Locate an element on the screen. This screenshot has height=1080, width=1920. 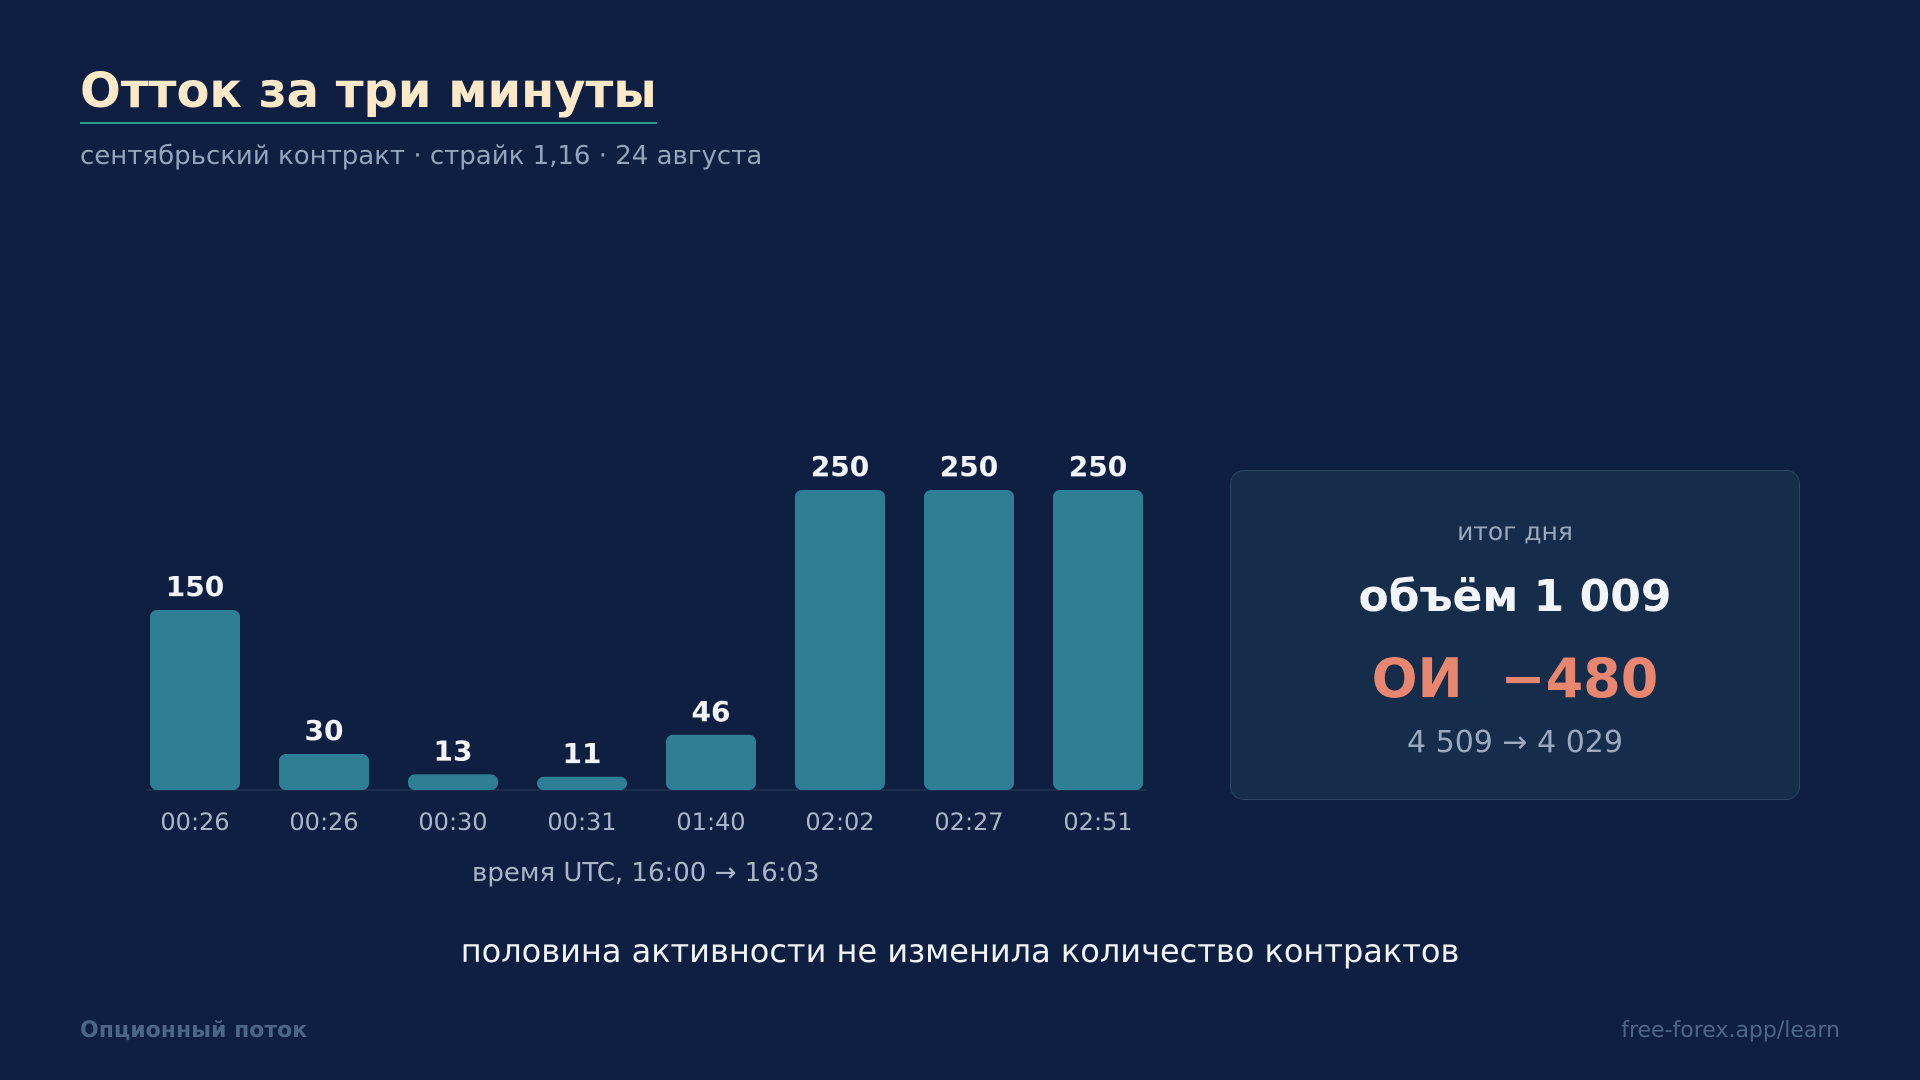
summary-card-label: итог дня is located at coordinates (1515, 531).